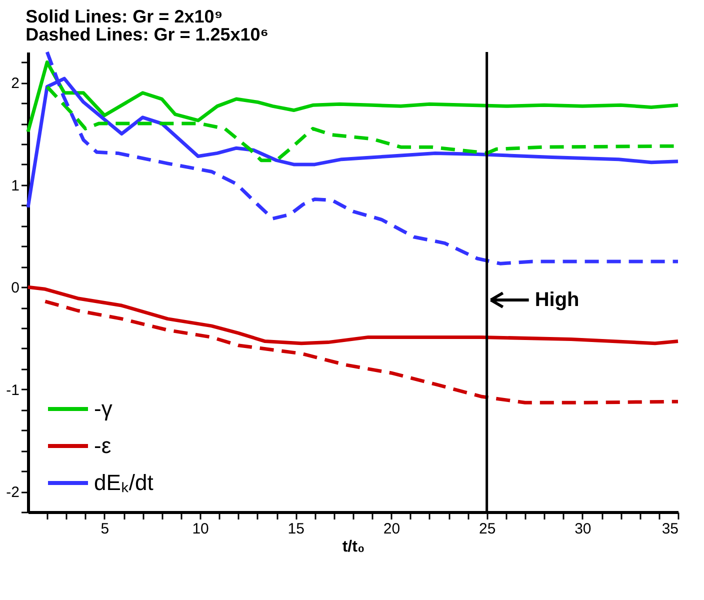 The height and width of the screenshot is (600, 704). What do you see at coordinates (670, 529) in the screenshot?
I see `x-tick-label: 35` at bounding box center [670, 529].